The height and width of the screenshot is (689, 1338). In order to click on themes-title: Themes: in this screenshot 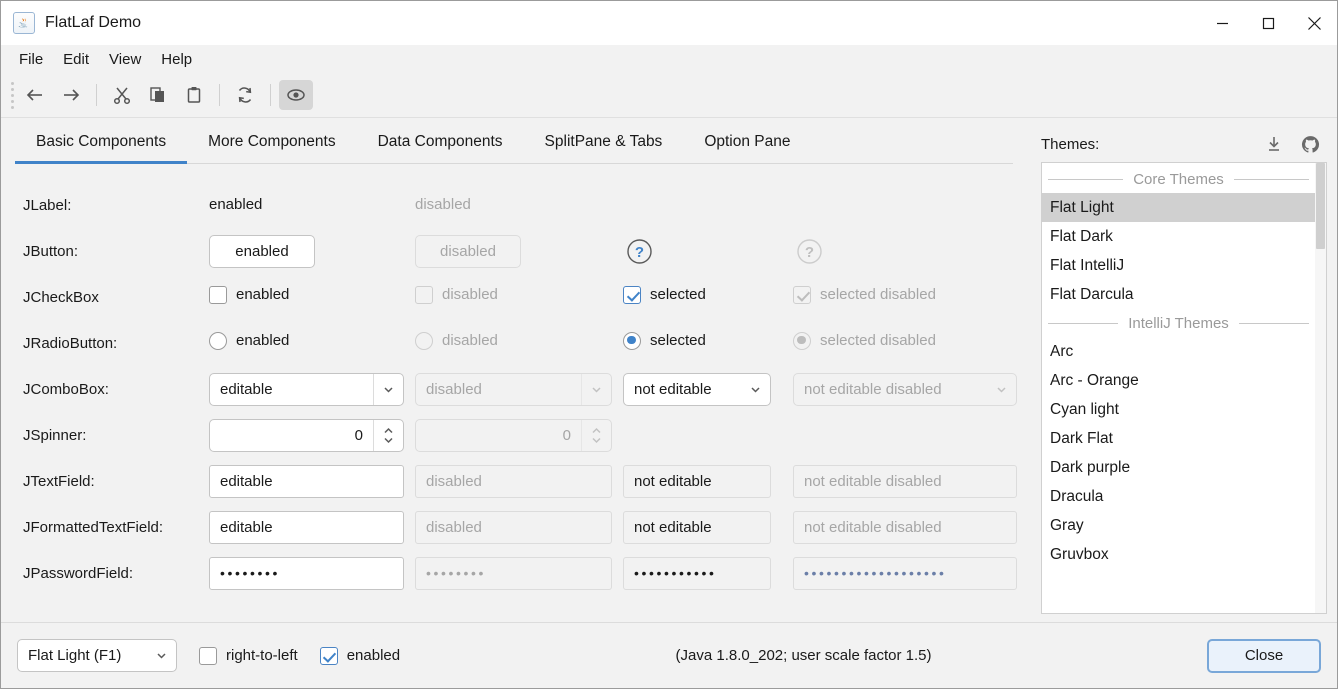, I will do `click(1070, 144)`.